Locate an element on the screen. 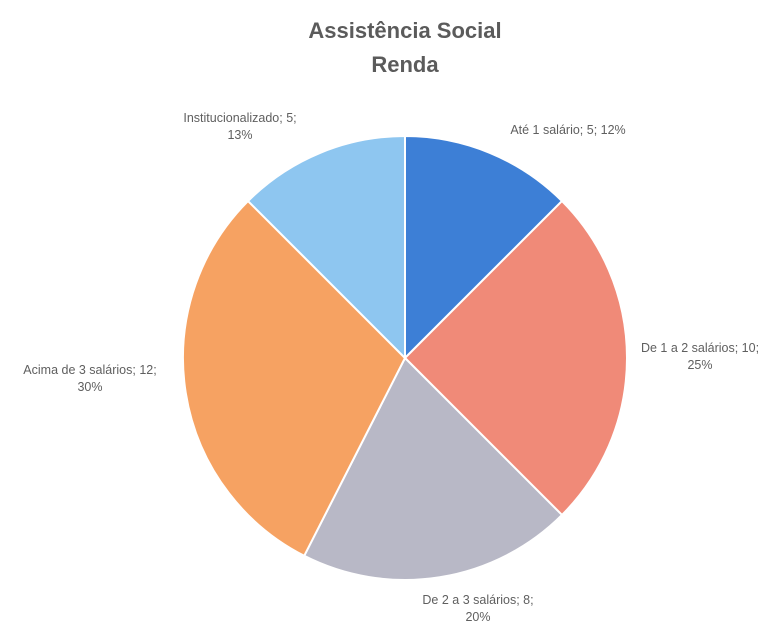 Image resolution: width=784 pixels, height=623 pixels. data-label: Até 1 salário; 5; 12% is located at coordinates (567, 130).